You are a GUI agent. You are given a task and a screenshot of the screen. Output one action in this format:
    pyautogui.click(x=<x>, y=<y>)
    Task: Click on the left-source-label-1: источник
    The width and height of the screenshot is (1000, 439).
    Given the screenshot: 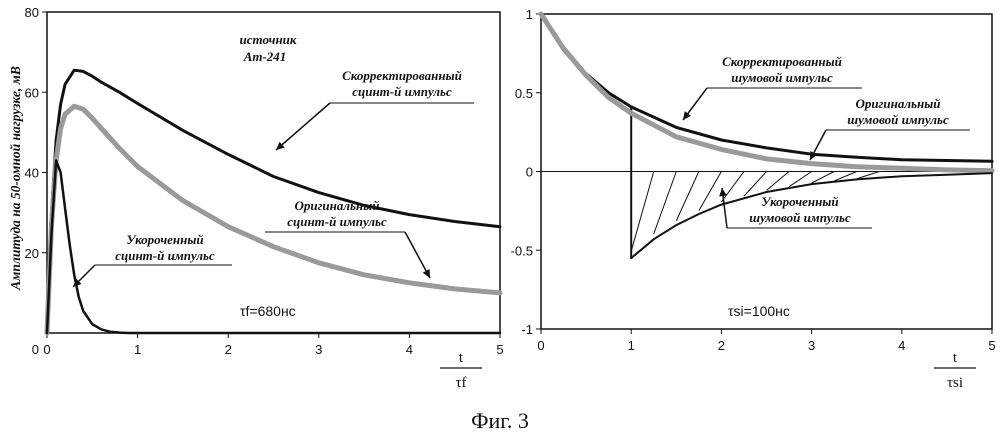 What is the action you would take?
    pyautogui.click(x=268, y=39)
    